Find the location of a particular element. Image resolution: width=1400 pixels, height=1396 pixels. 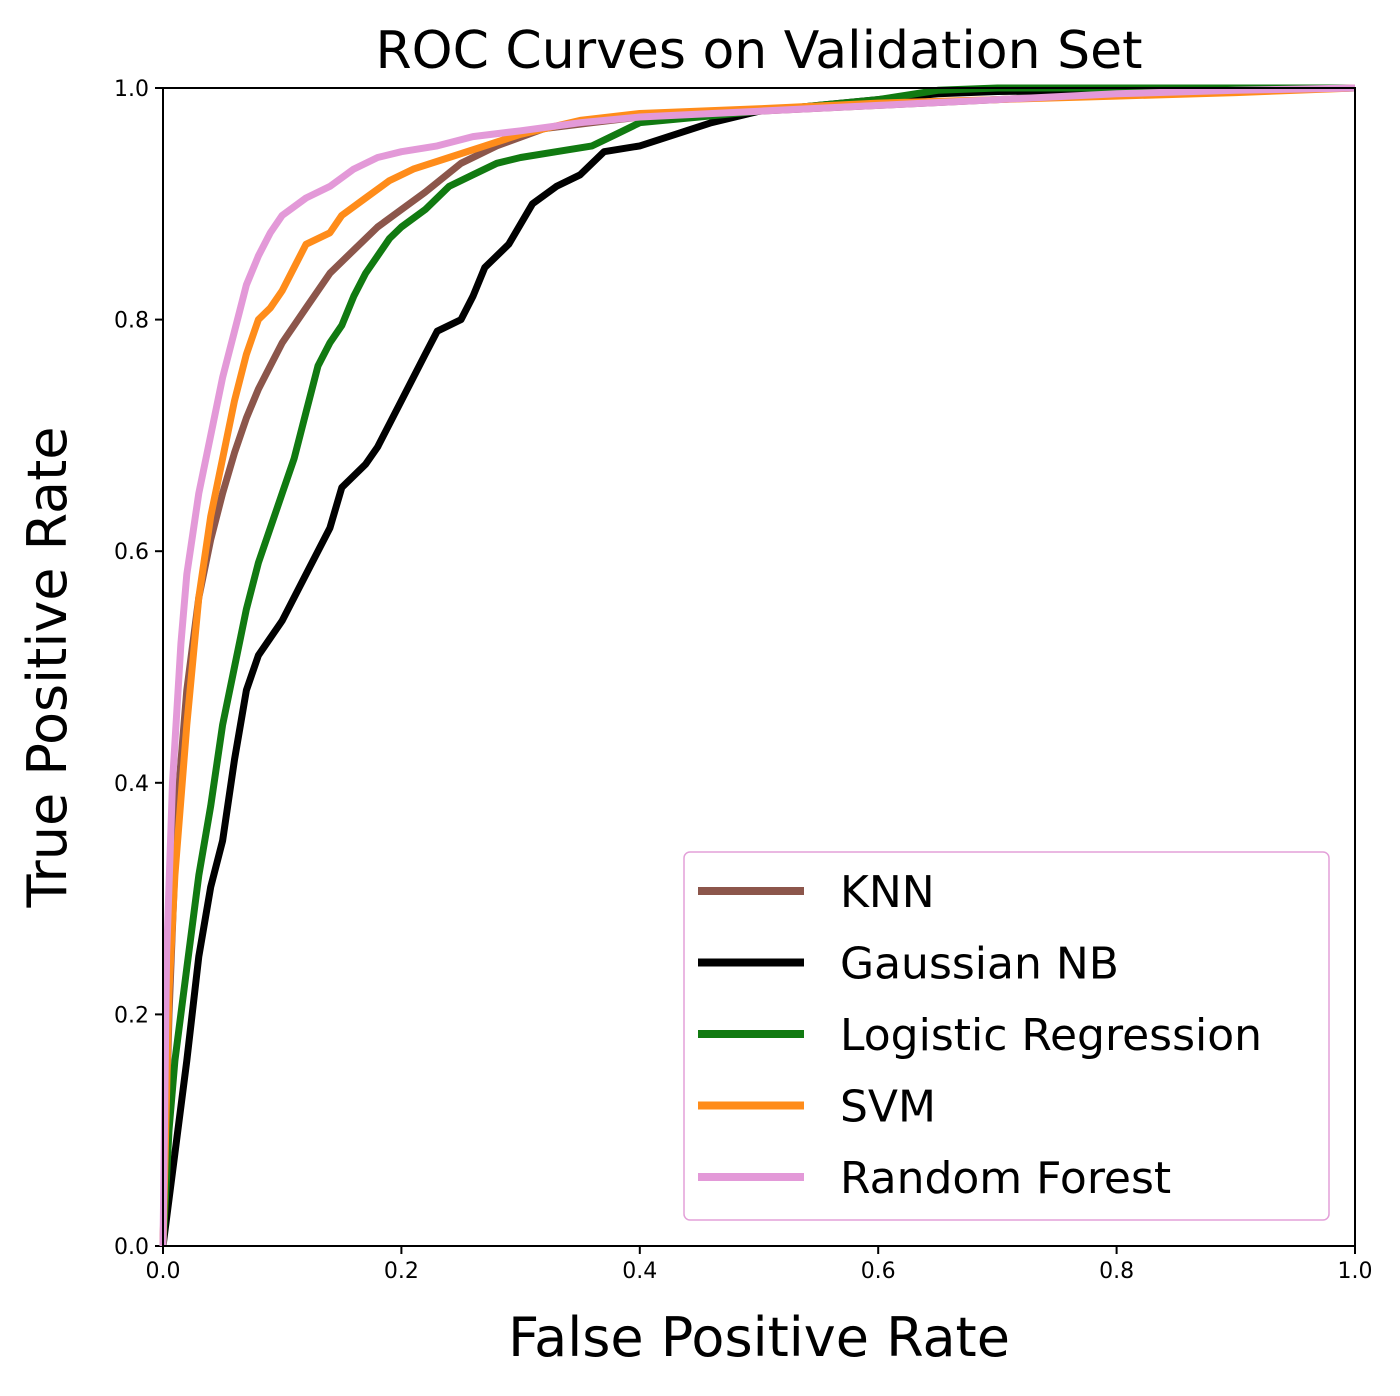

x-tick-label: 0.4 is located at coordinates (639, 1271).